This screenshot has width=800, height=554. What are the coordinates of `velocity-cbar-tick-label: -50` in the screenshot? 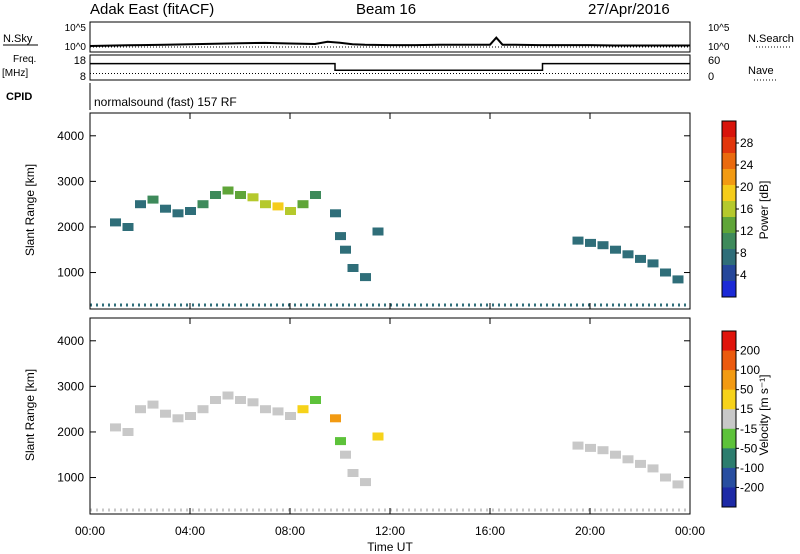 It's located at (749, 448).